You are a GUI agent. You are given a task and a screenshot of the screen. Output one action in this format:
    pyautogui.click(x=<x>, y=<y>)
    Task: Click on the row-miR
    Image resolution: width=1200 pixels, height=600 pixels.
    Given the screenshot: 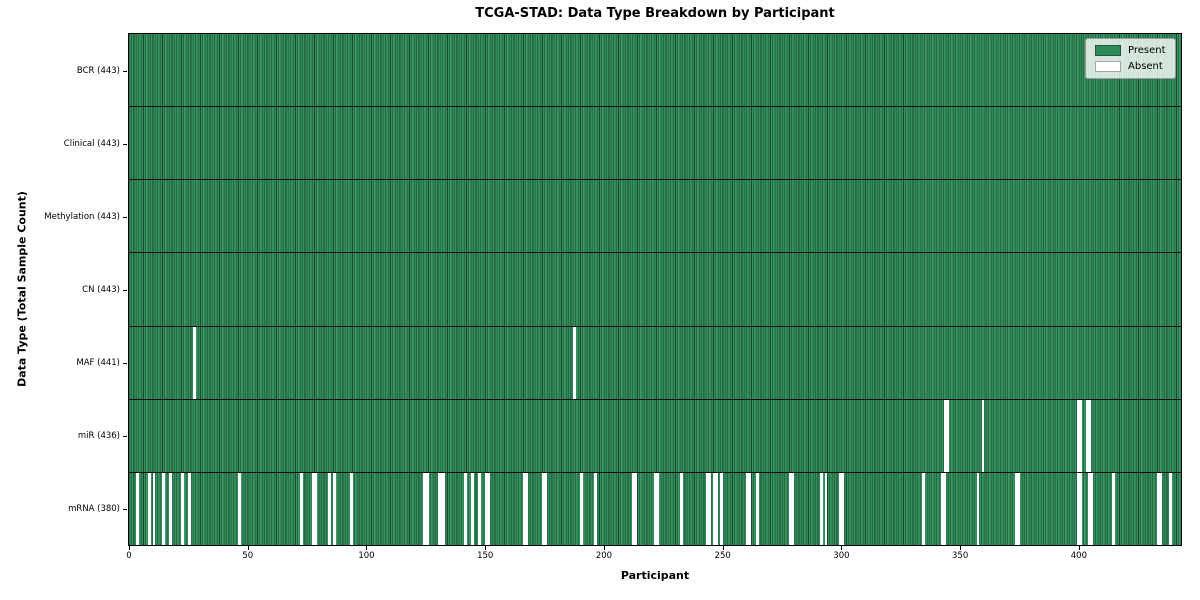 What is the action you would take?
    pyautogui.click(x=655, y=436)
    